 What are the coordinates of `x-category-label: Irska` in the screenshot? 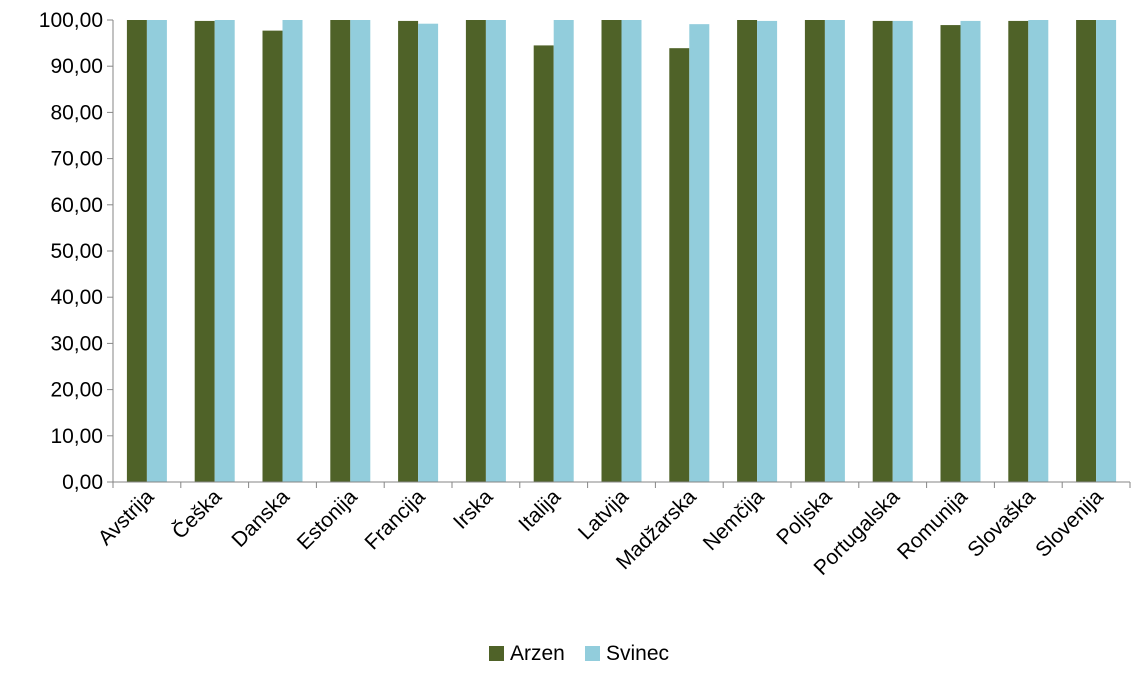 It's located at (473, 509).